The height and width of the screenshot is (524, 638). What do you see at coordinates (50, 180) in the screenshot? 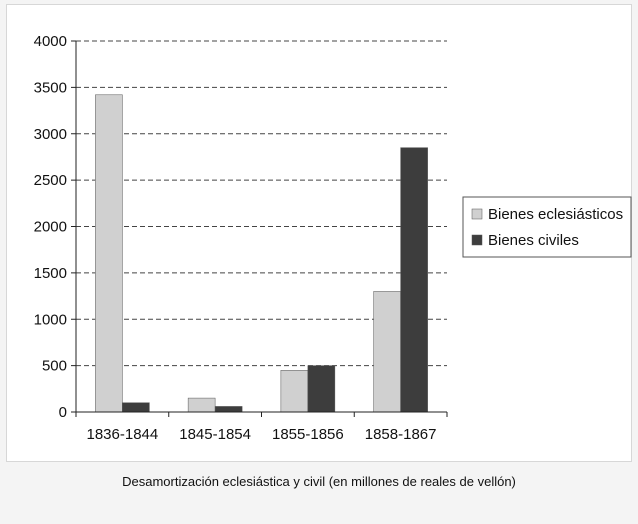
I see `y-tick-label: 2500` at bounding box center [50, 180].